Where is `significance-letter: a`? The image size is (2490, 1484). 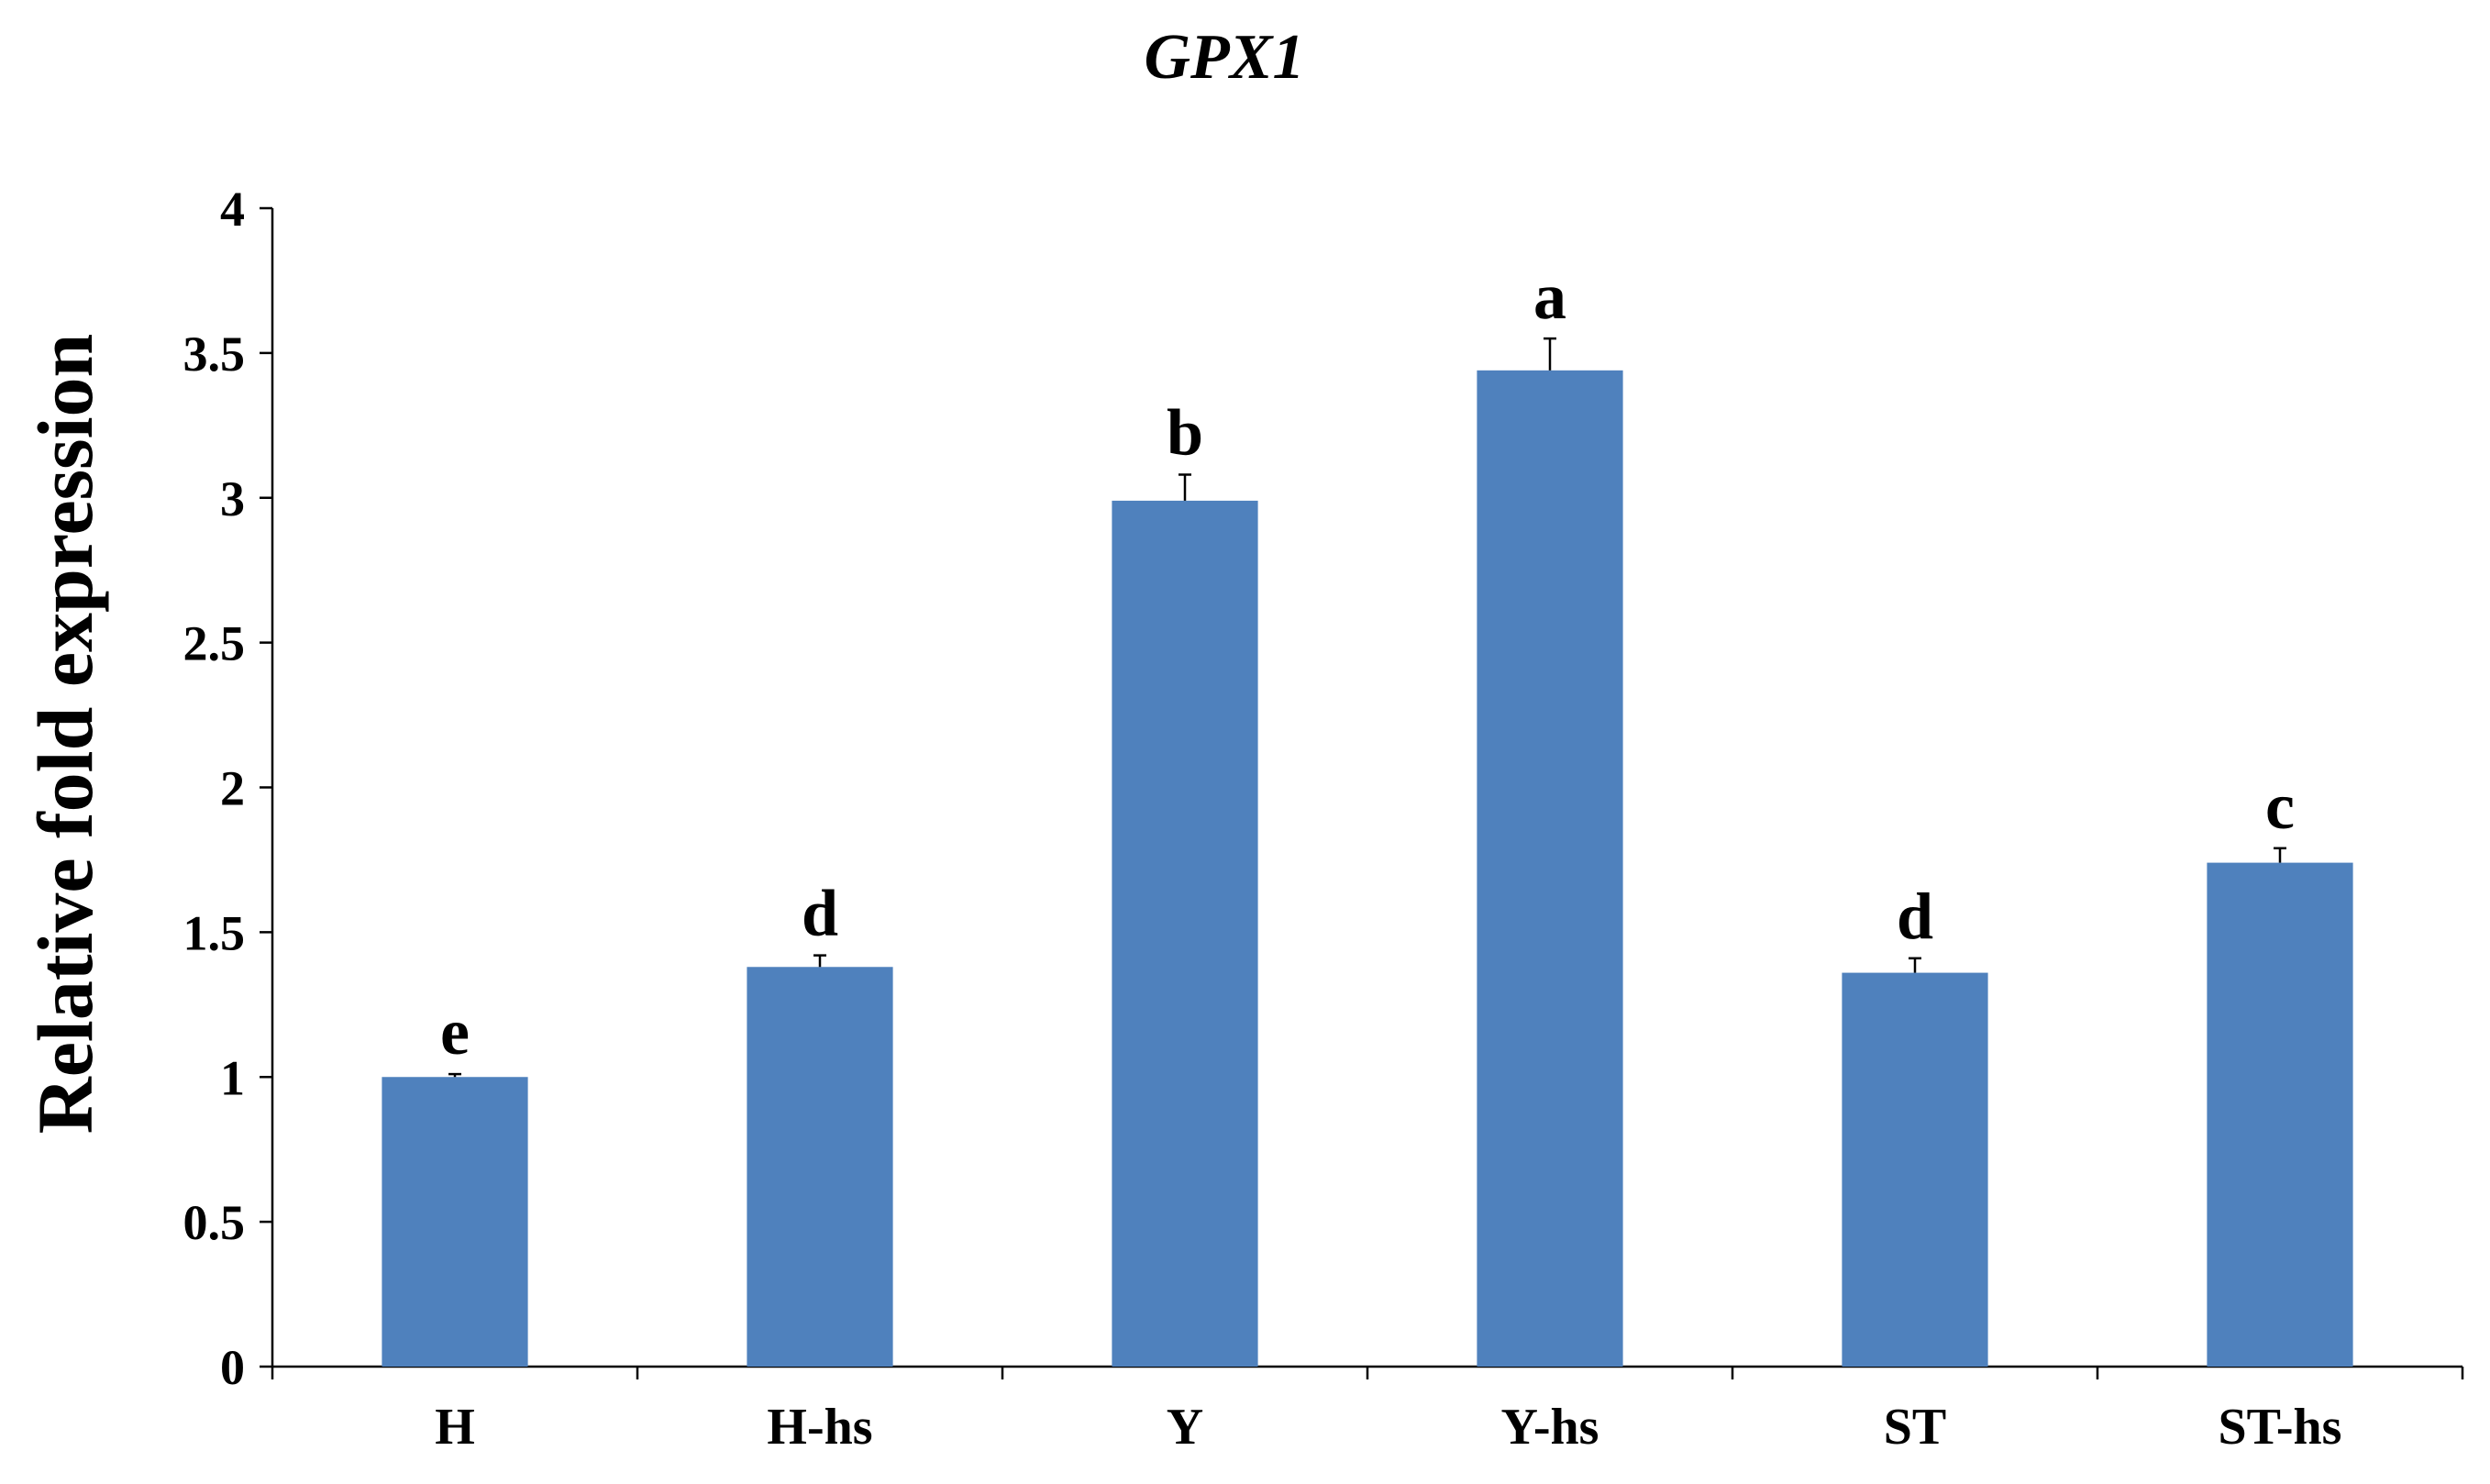
significance-letter: a is located at coordinates (1549, 296).